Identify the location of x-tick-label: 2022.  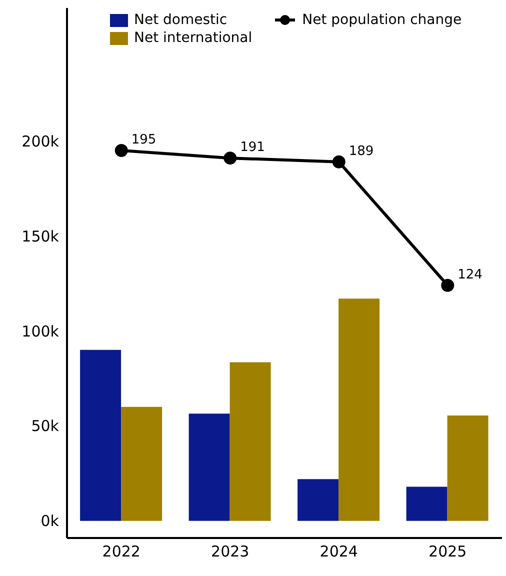
(121, 551).